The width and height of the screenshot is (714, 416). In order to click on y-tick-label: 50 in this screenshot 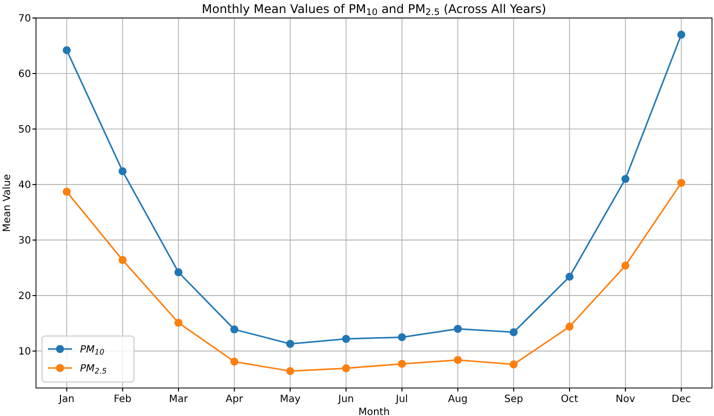, I will do `click(24, 130)`.